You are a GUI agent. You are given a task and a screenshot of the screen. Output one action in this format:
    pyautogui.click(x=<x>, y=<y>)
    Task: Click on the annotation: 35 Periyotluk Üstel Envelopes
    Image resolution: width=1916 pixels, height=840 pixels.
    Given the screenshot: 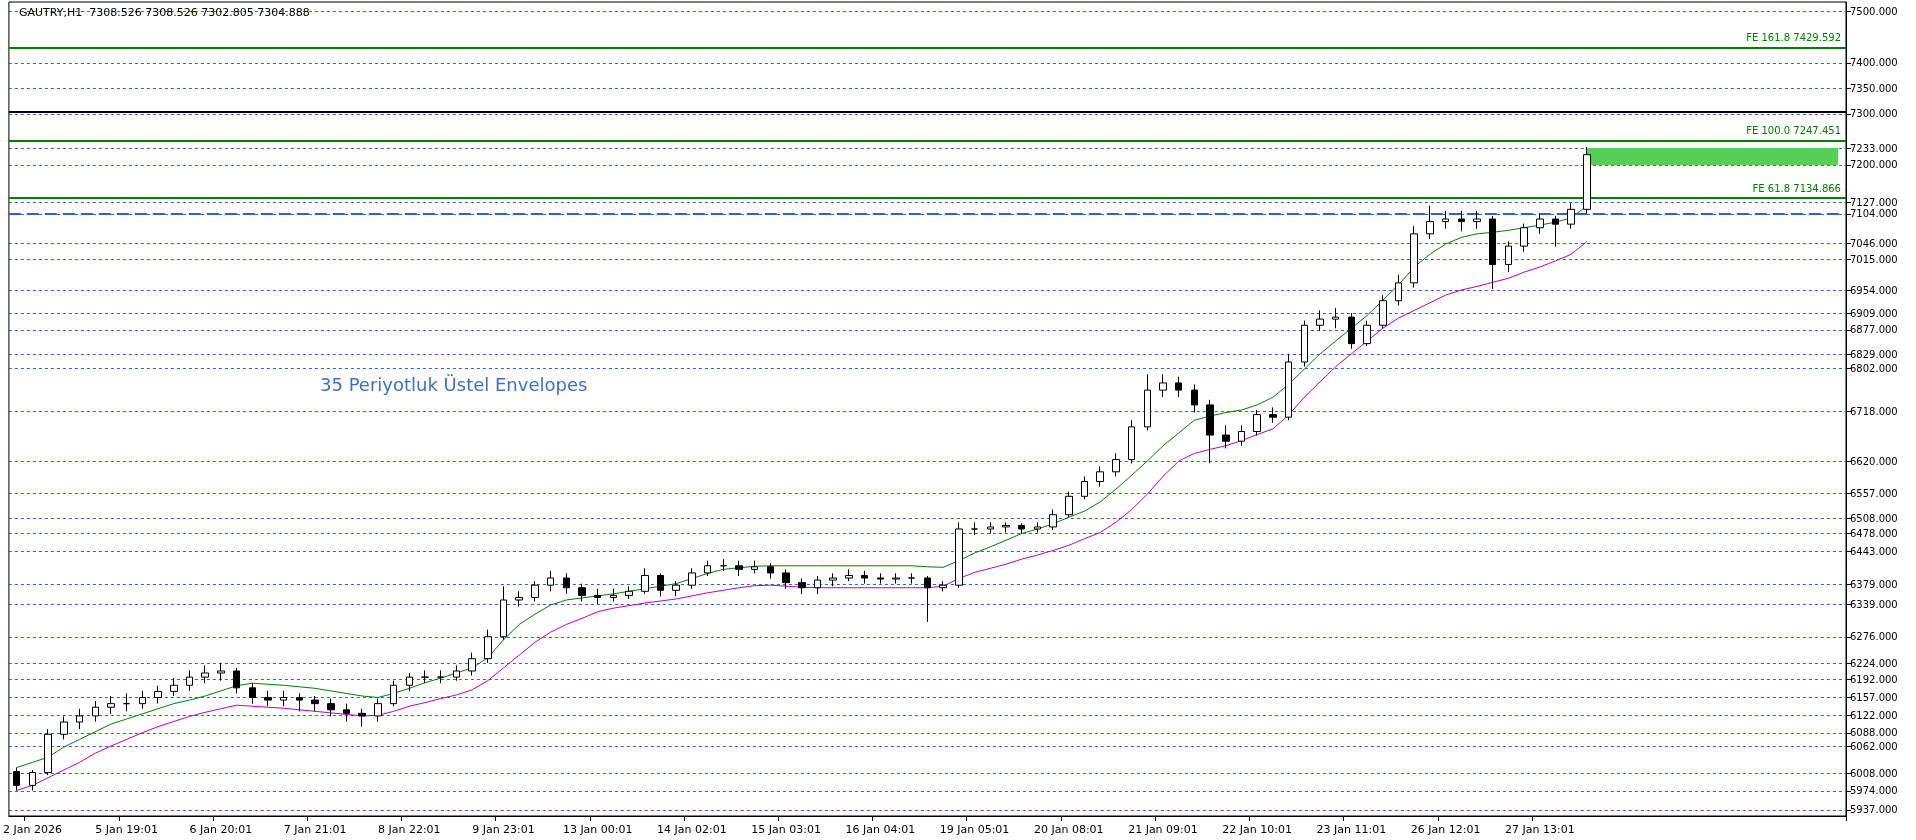 What is the action you would take?
    pyautogui.click(x=454, y=384)
    